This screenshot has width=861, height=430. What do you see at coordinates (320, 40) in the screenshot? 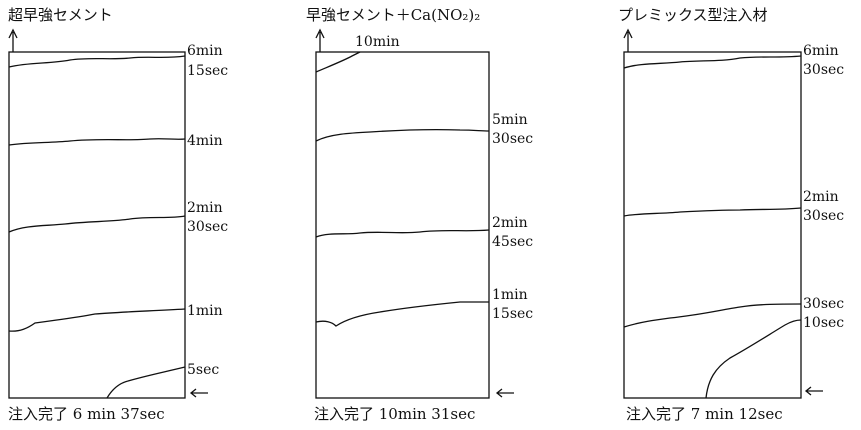
I see `panel-2-up-arrow` at bounding box center [320, 40].